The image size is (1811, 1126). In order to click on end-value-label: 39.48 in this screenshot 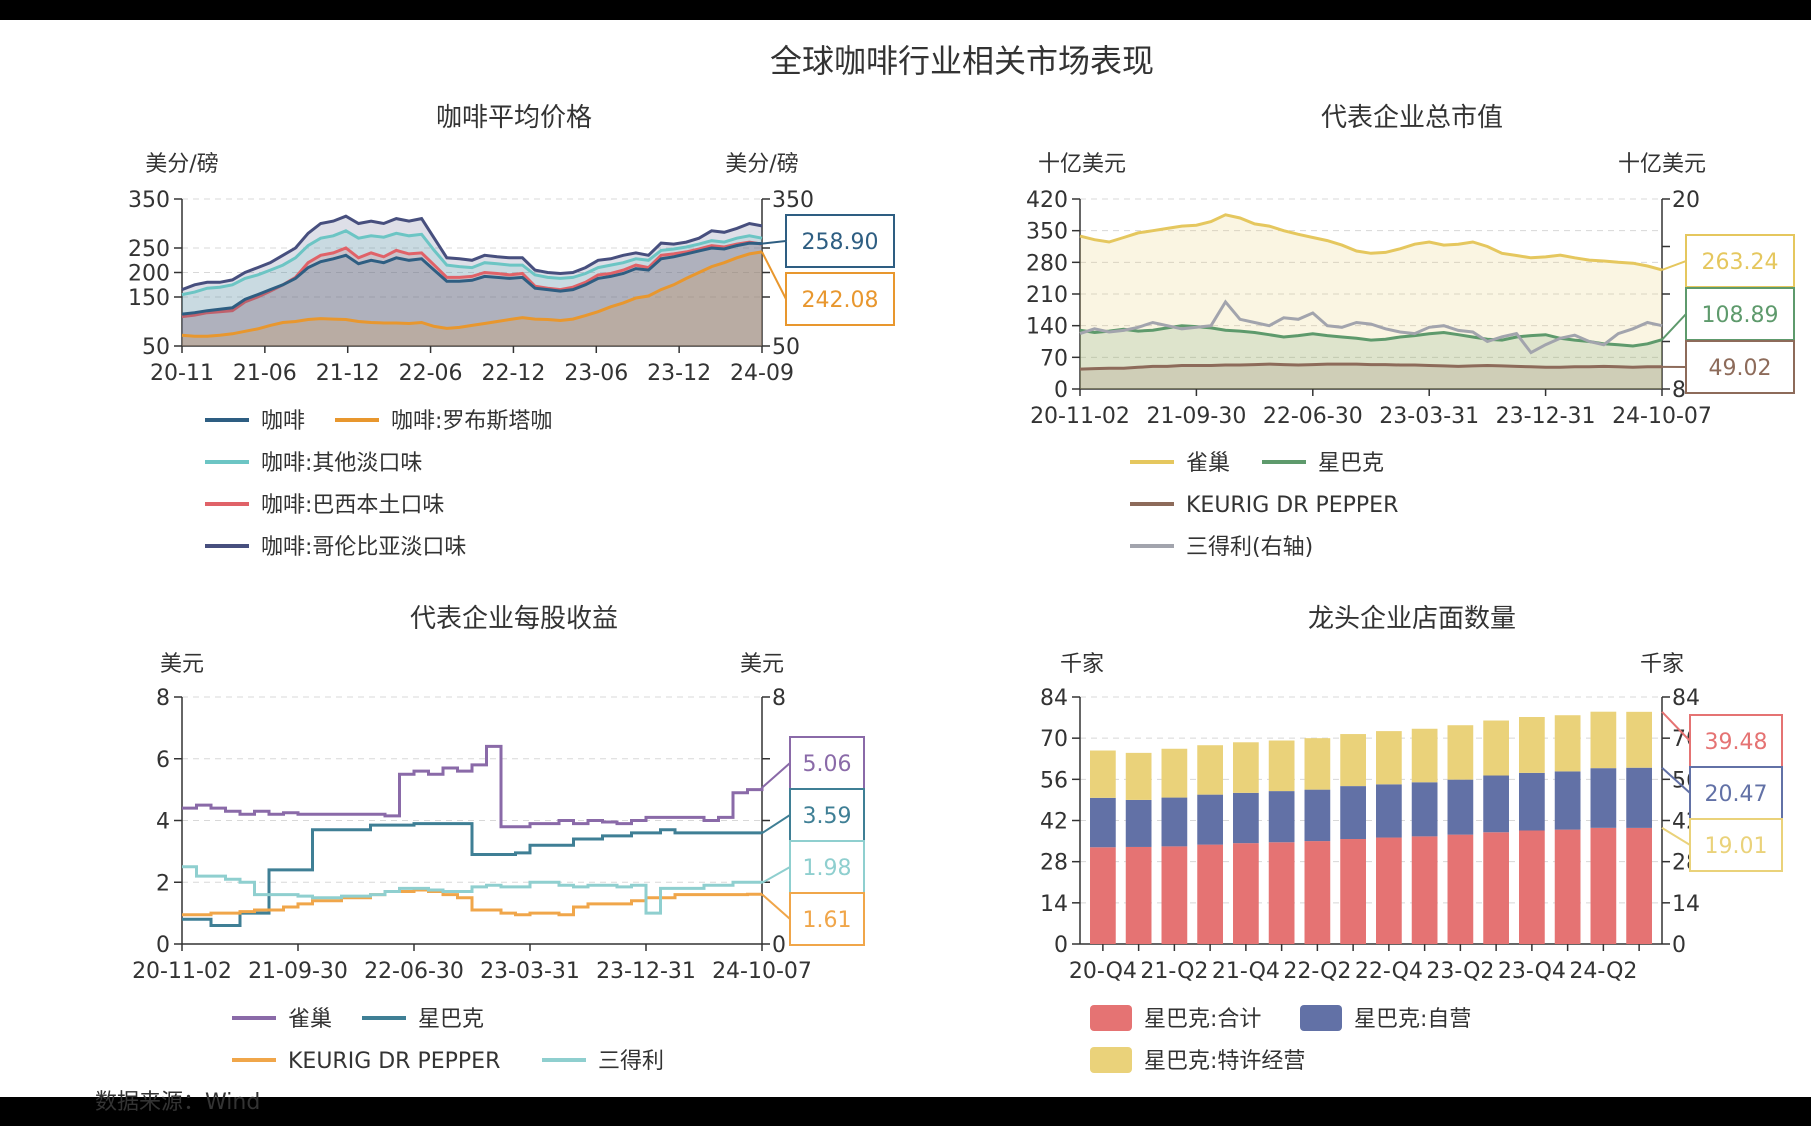, I will do `click(1736, 742)`.